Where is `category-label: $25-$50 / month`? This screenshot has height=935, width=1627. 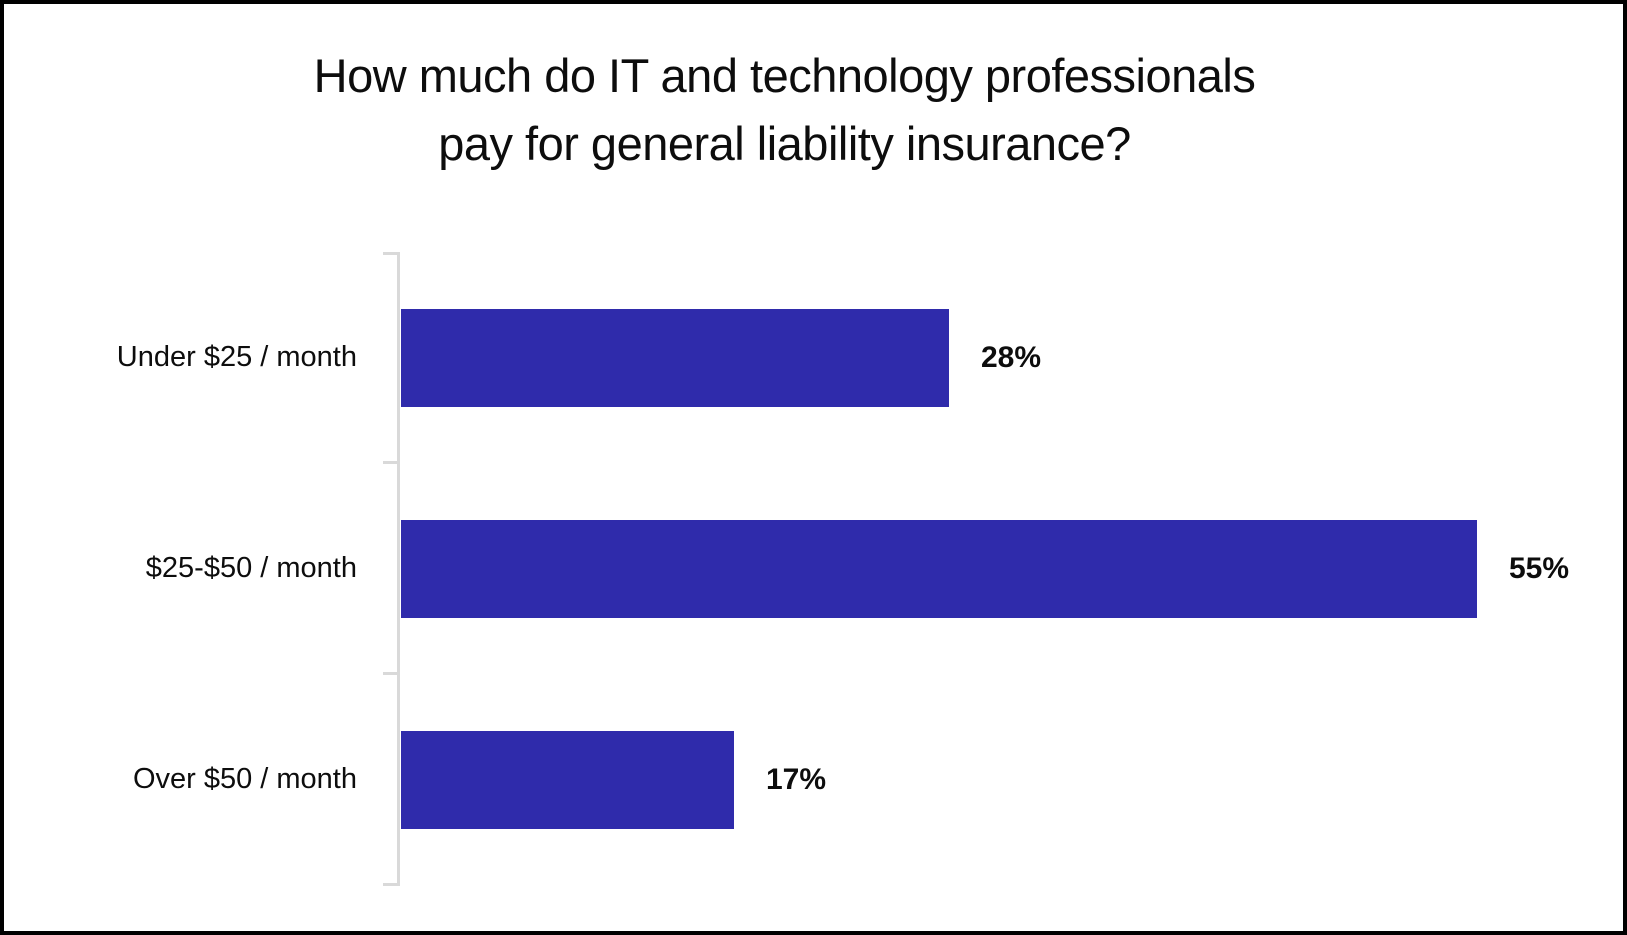 category-label: $25-$50 / month is located at coordinates (251, 568).